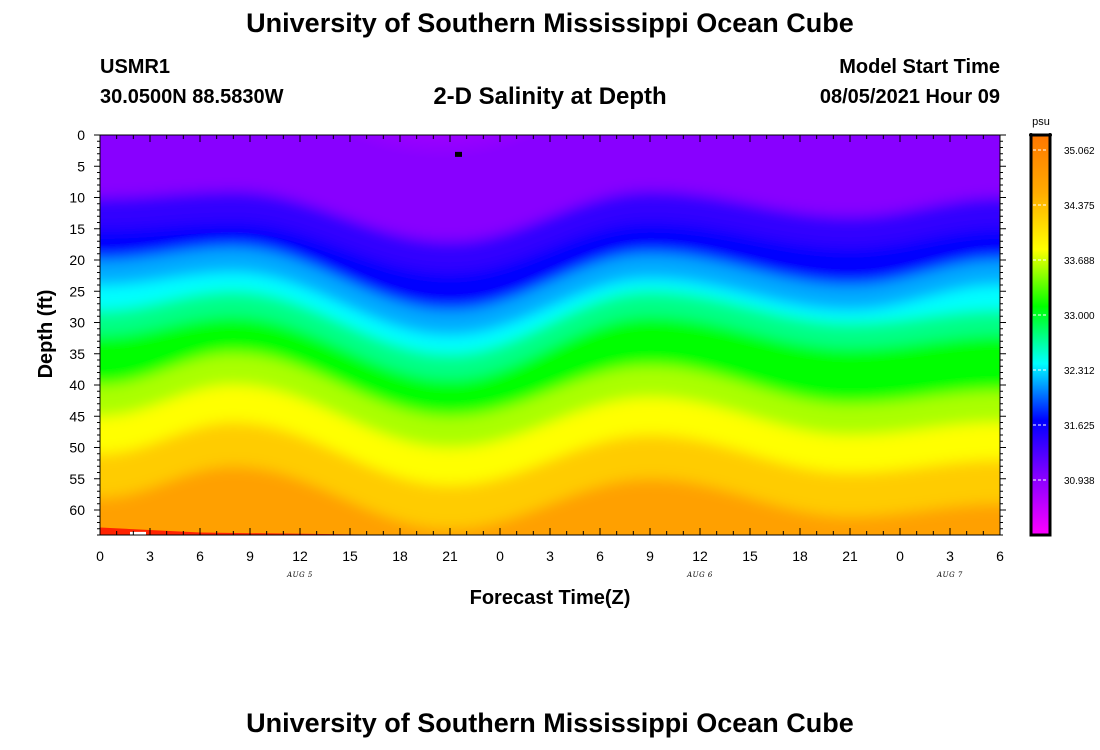 The width and height of the screenshot is (1100, 750). Describe the element at coordinates (77, 354) in the screenshot. I see `y-tick-label: 35` at that location.